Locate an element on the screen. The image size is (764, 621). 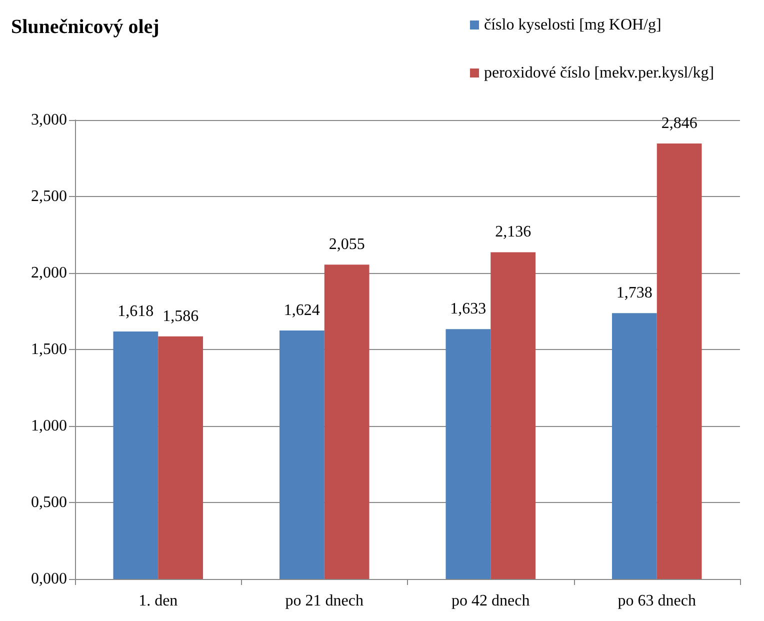
data-label: 1,618 is located at coordinates (136, 311).